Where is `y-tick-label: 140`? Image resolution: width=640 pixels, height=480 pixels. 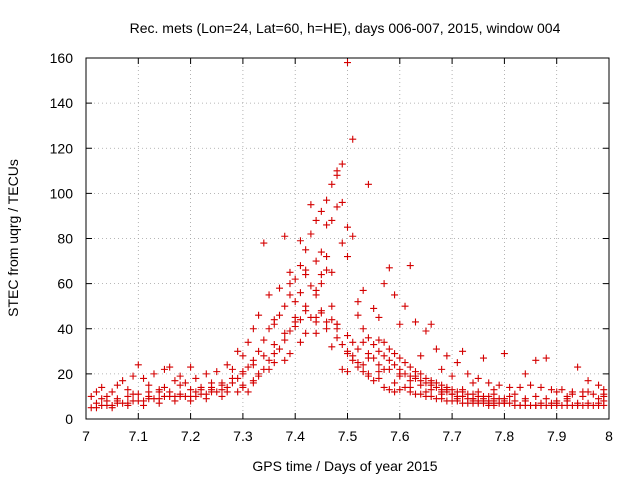 y-tick-label: 140 is located at coordinates (62, 103).